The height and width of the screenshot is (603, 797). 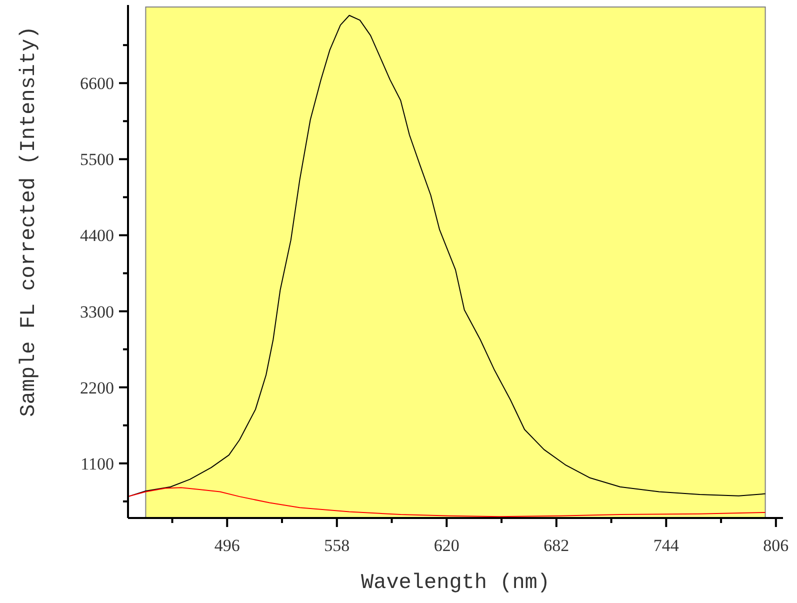 What do you see at coordinates (97, 84) in the screenshot?
I see `y-tick-label: 6600` at bounding box center [97, 84].